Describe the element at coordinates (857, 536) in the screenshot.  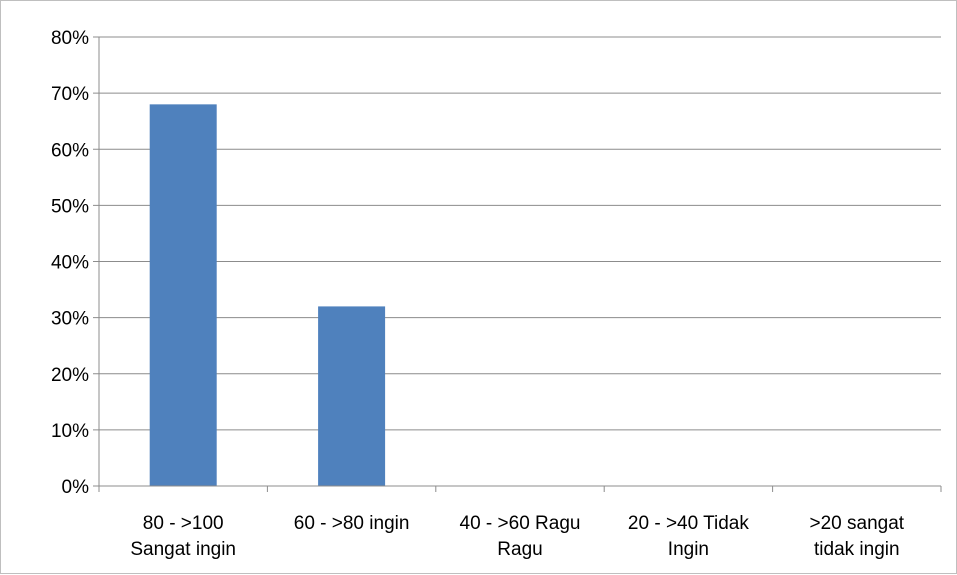
I see `x-category-label: >20 sangat tidak ingin` at that location.